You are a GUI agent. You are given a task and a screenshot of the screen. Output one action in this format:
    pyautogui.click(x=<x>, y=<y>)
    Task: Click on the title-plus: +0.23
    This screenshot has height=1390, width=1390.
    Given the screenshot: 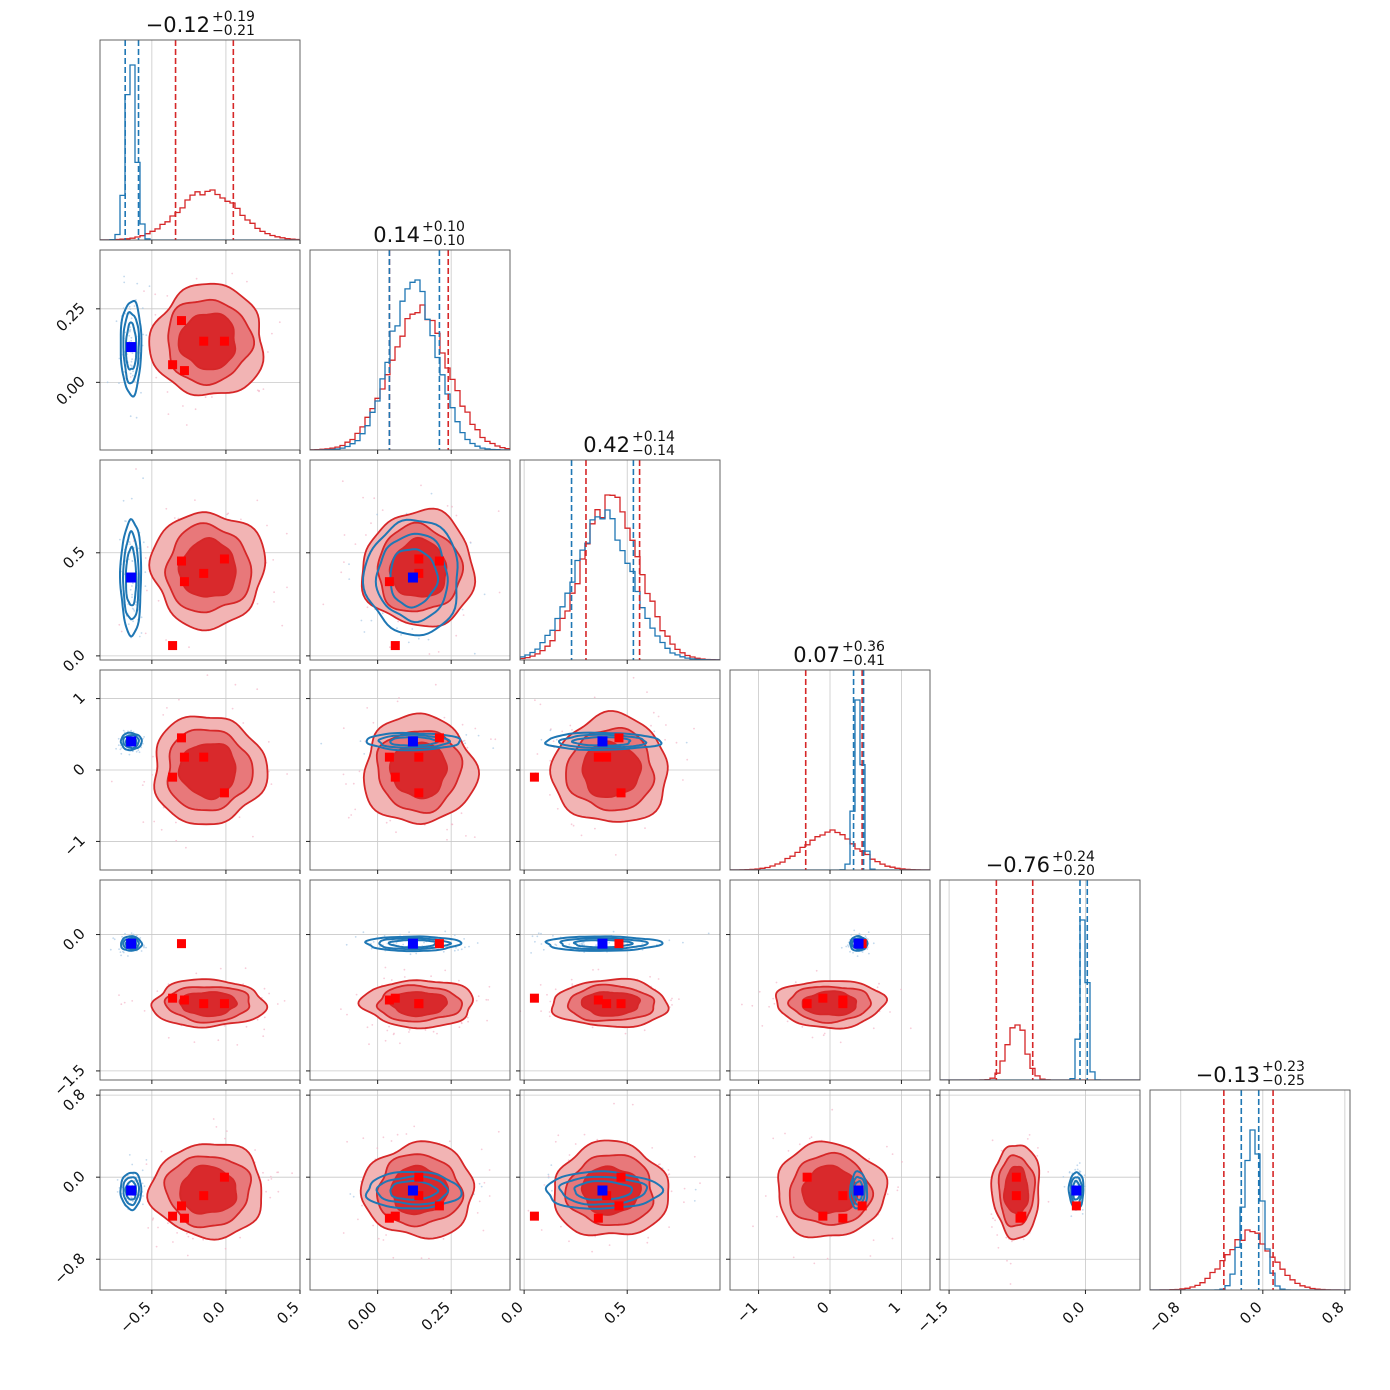 What is the action you would take?
    pyautogui.click(x=1283, y=1067)
    